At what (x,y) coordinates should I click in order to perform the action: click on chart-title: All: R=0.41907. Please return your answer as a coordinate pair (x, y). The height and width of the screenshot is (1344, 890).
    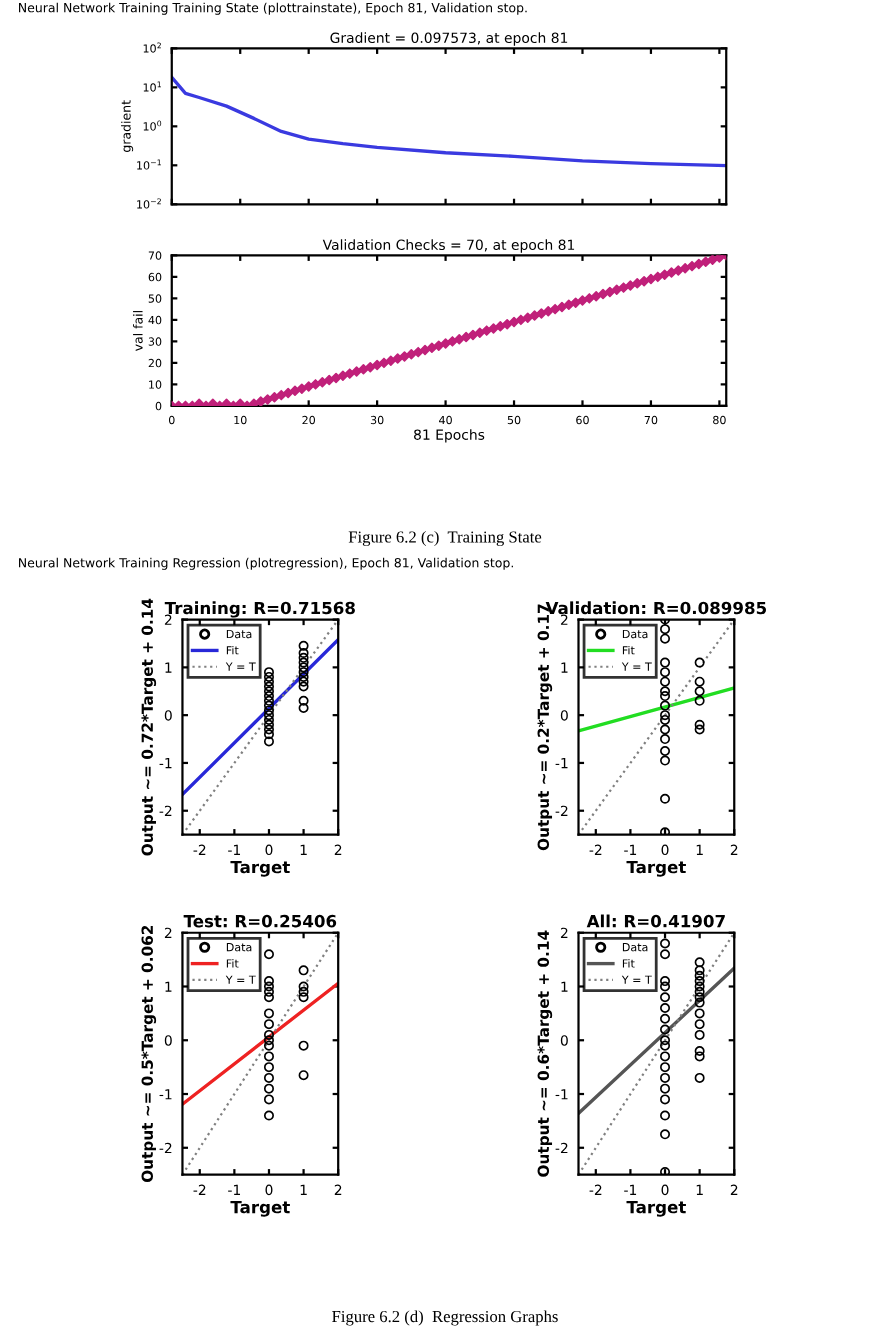
    Looking at the image, I should click on (655, 921).